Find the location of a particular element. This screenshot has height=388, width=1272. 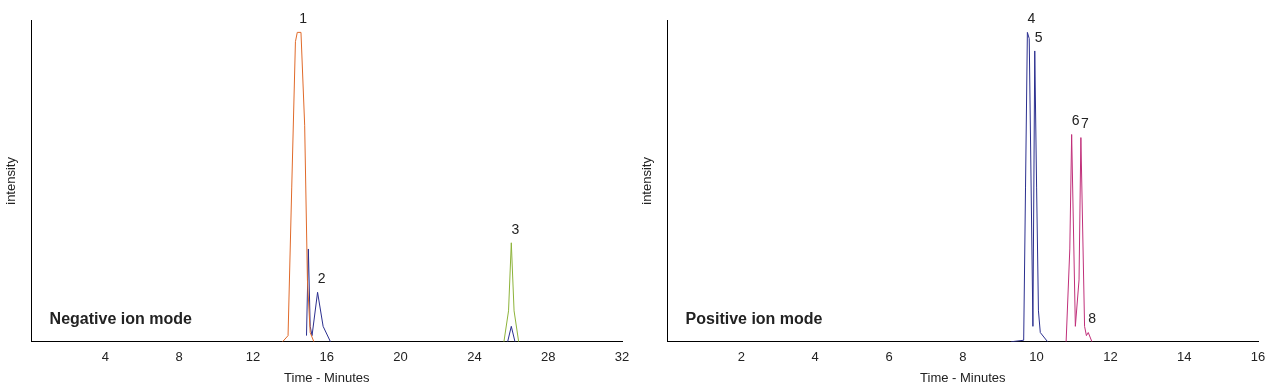

annotation: 3 is located at coordinates (515, 228).